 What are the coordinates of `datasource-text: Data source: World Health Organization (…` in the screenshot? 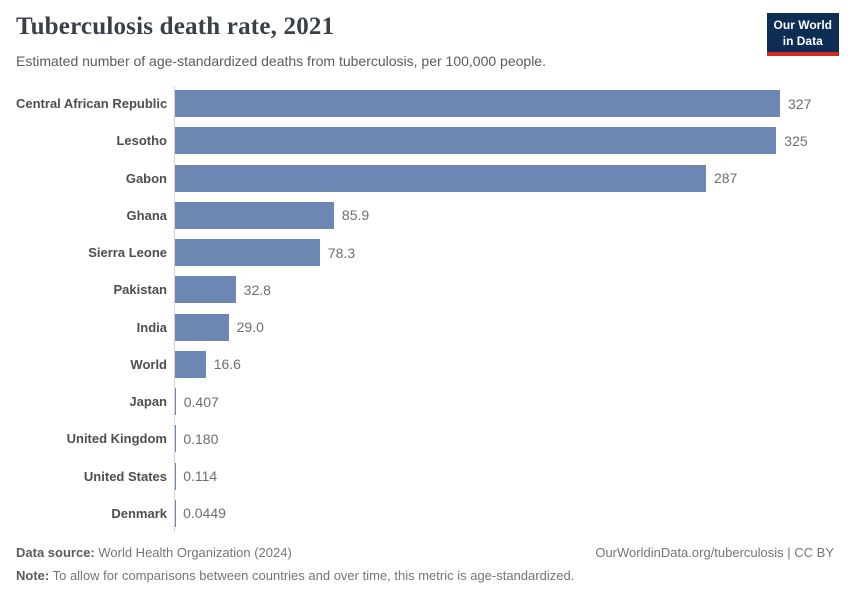 It's located at (154, 552).